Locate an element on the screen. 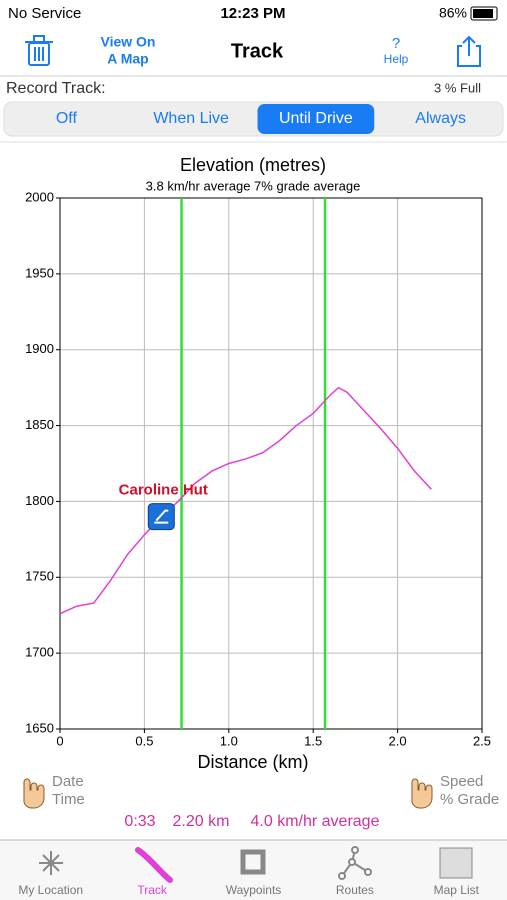  y-tick-label: 1900 is located at coordinates (39, 348).